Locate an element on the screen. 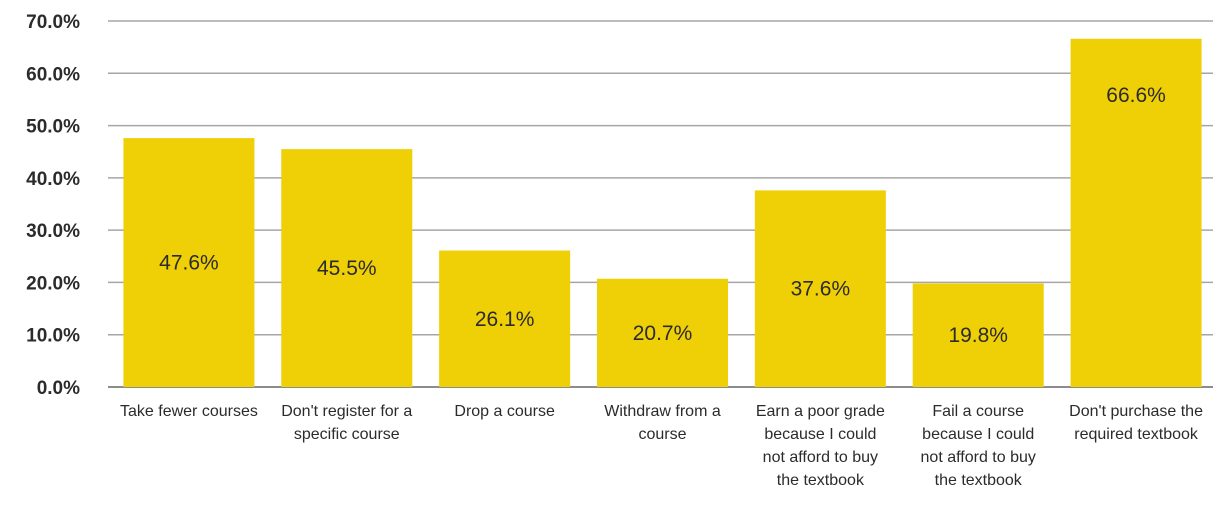  x-tick-label: Don't register for a specific course is located at coordinates (346, 423).